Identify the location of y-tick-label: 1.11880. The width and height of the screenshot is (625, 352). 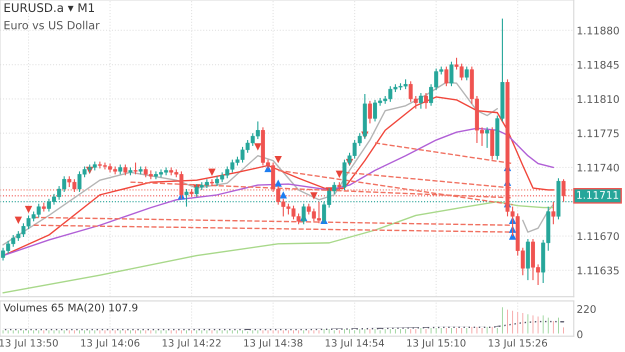
(598, 30).